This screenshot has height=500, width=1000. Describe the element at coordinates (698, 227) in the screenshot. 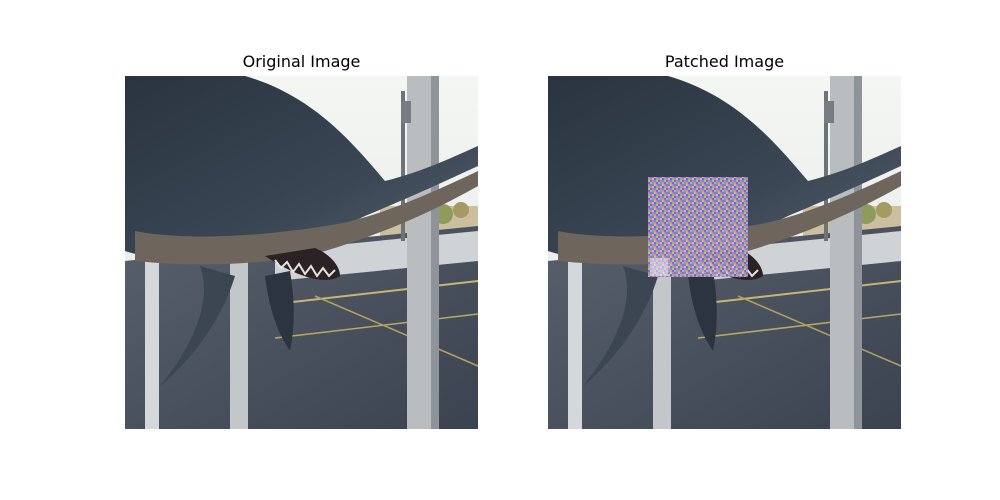

I see `adversarial-patch` at that location.